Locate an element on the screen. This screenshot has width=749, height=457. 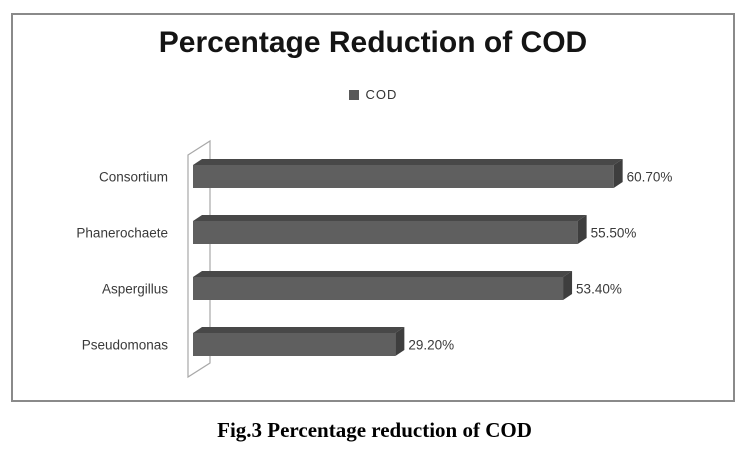
category-label: Pseudomonas is located at coordinates (125, 345).